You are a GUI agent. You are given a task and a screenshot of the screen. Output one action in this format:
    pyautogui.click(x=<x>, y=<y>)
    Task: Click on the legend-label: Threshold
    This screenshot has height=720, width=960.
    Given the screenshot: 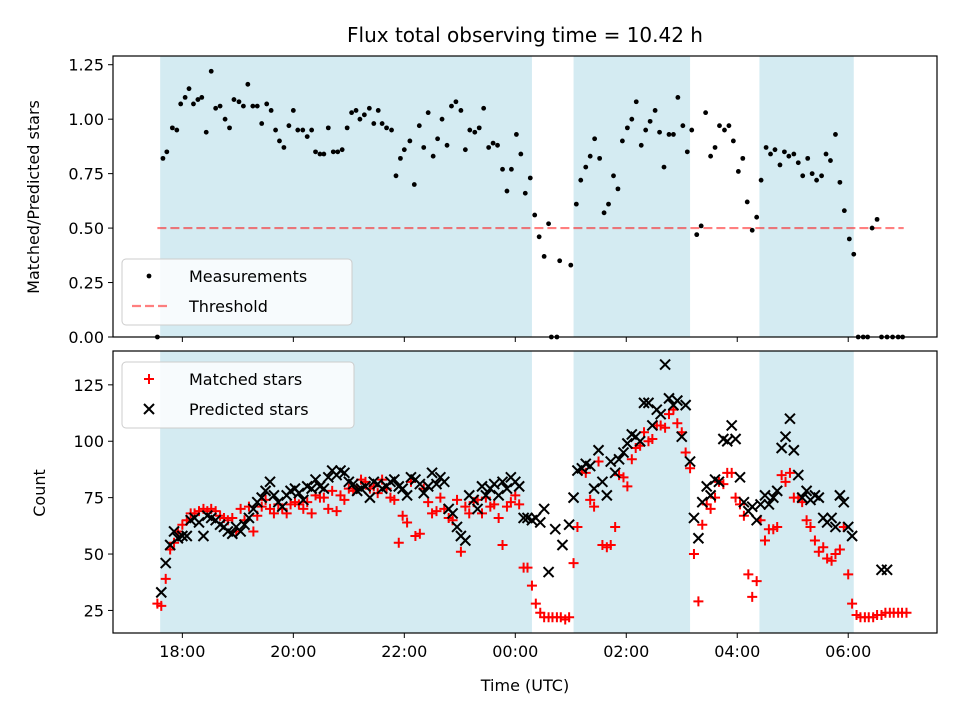 What is the action you would take?
    pyautogui.click(x=228, y=306)
    